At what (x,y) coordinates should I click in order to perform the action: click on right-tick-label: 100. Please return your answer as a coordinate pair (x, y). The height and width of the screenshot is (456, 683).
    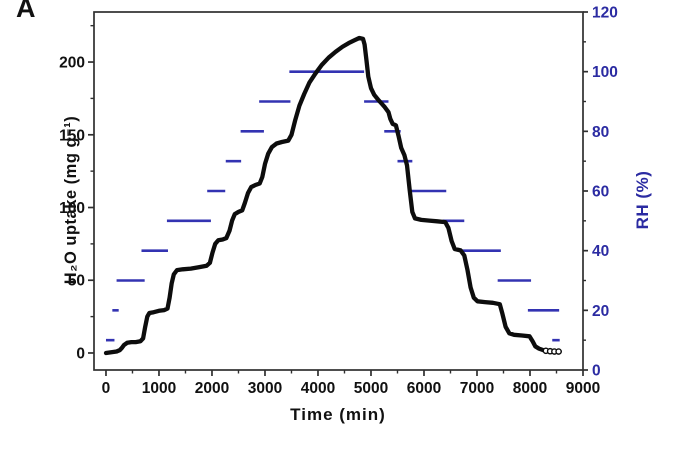
    Looking at the image, I should click on (605, 72).